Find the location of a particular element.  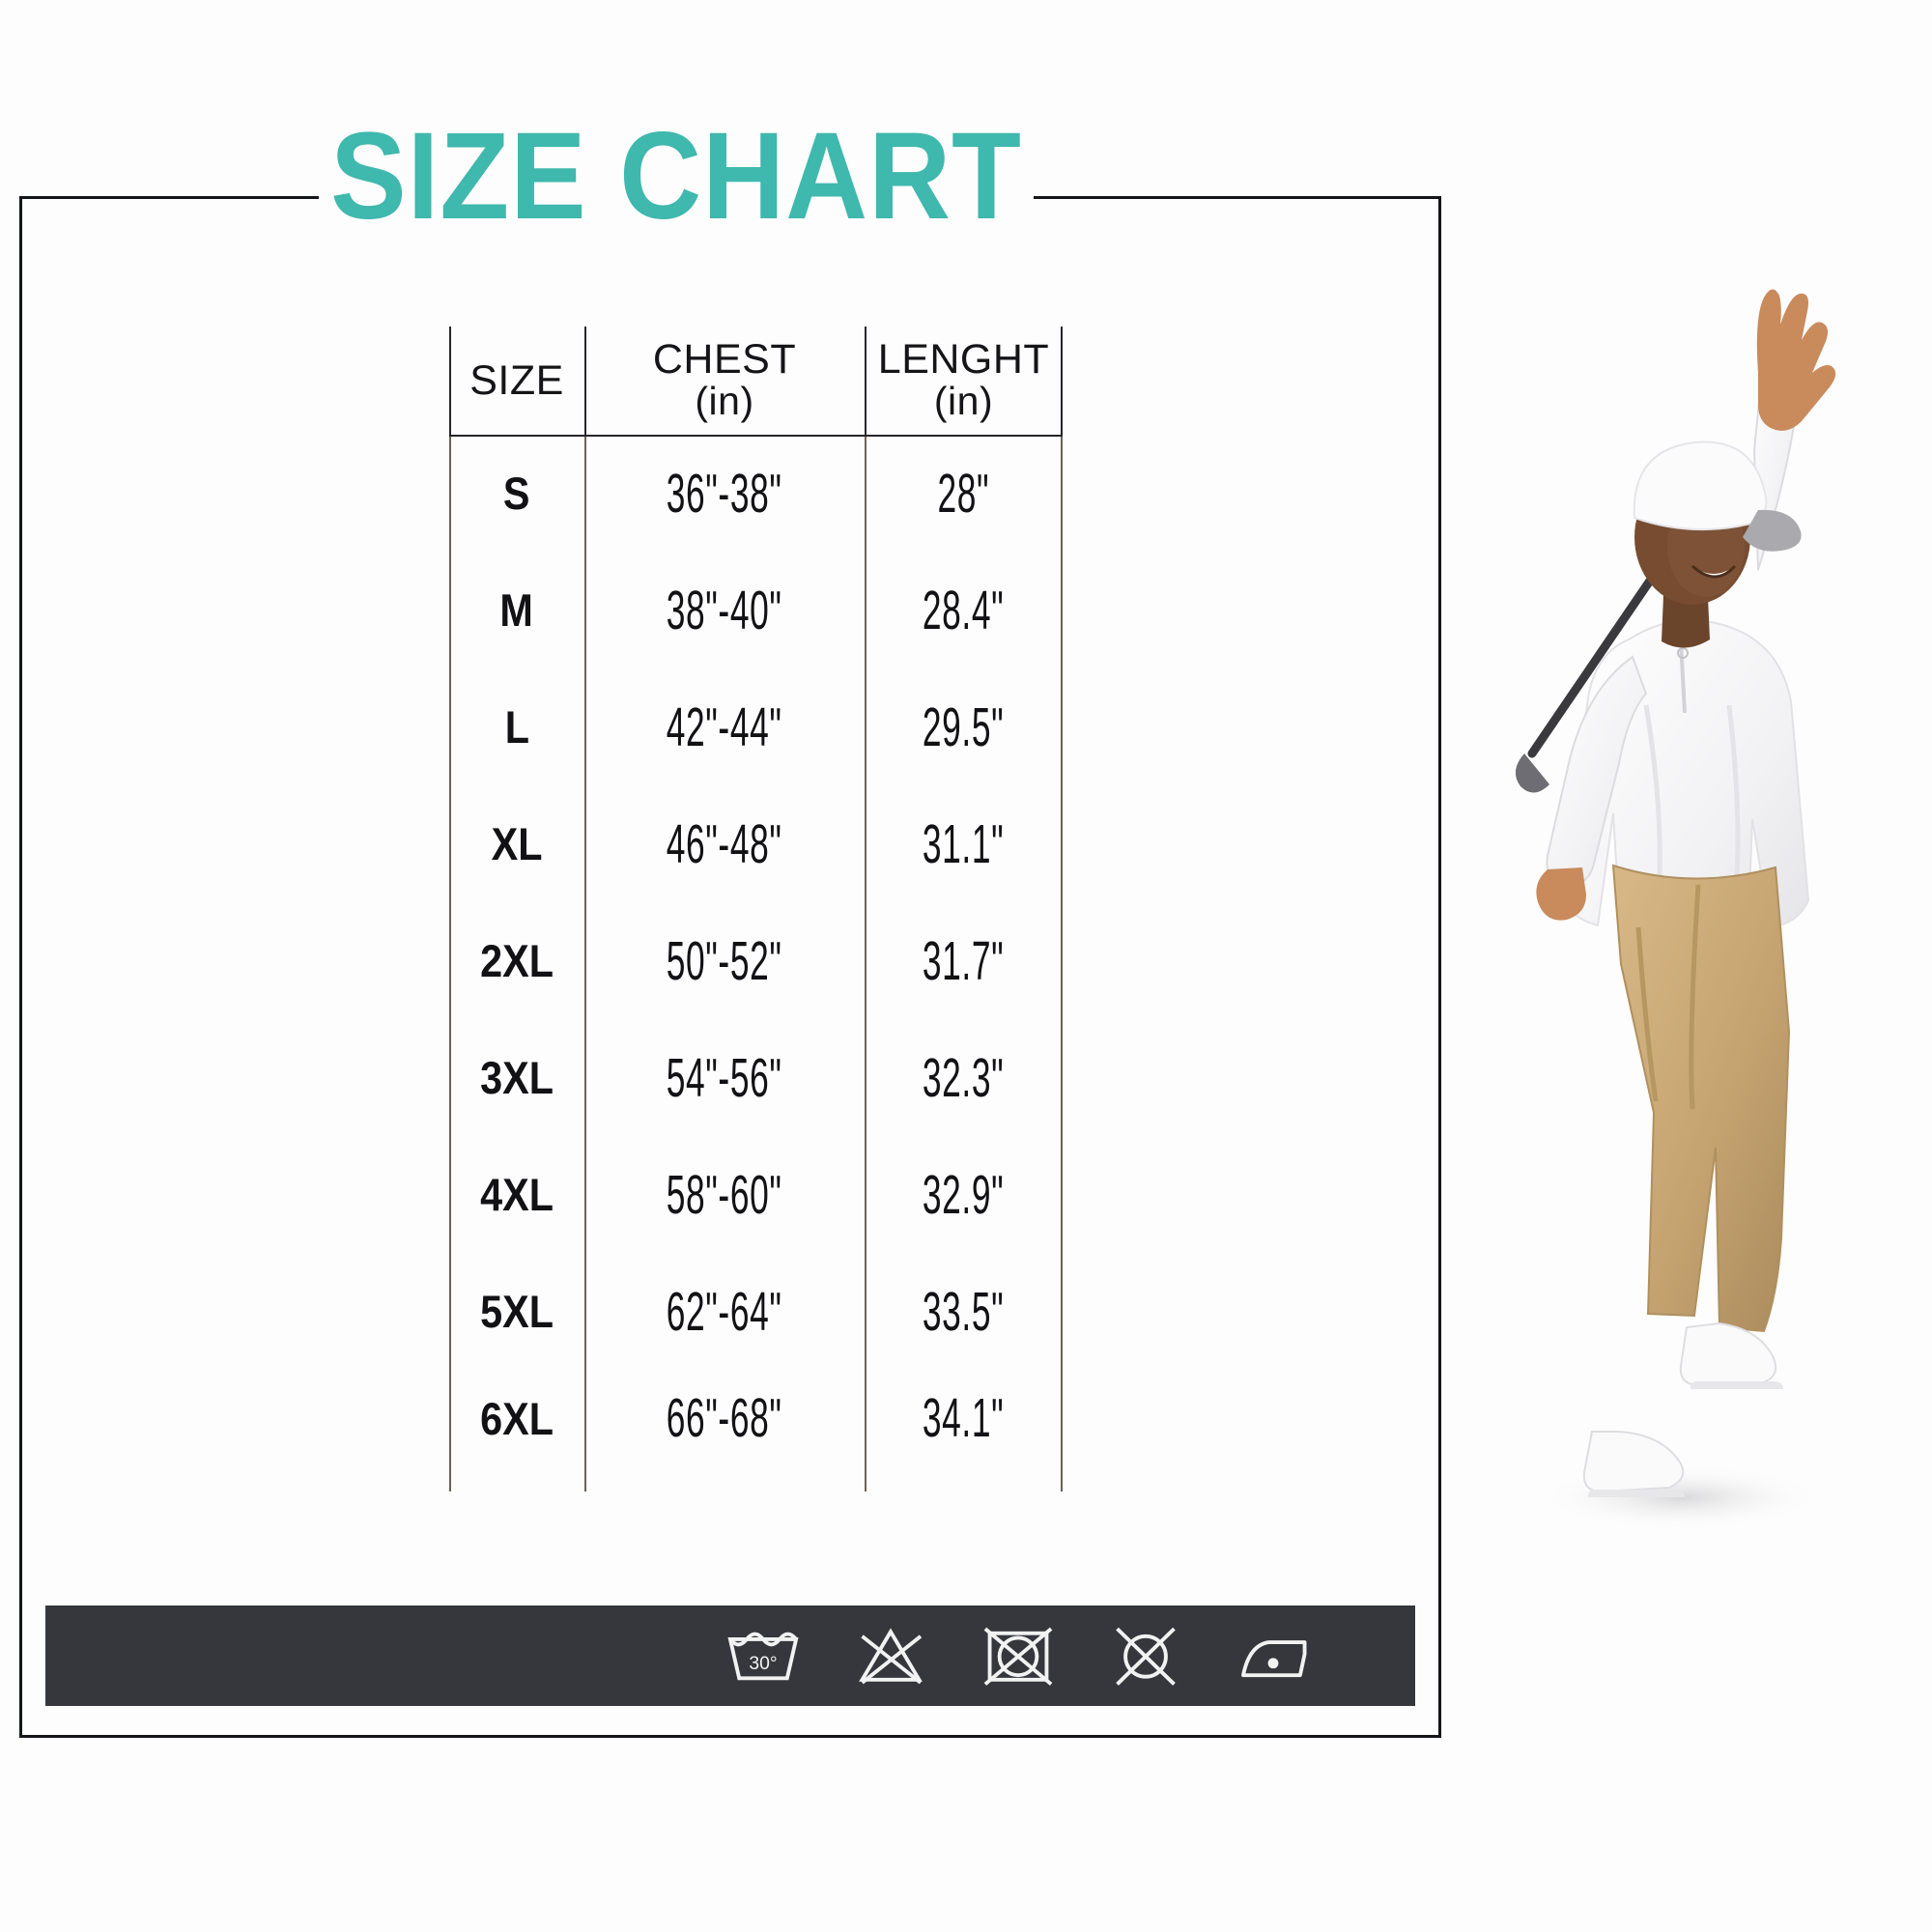

table-row: 3XL 54"-56" 32.3" is located at coordinates (756, 1077).